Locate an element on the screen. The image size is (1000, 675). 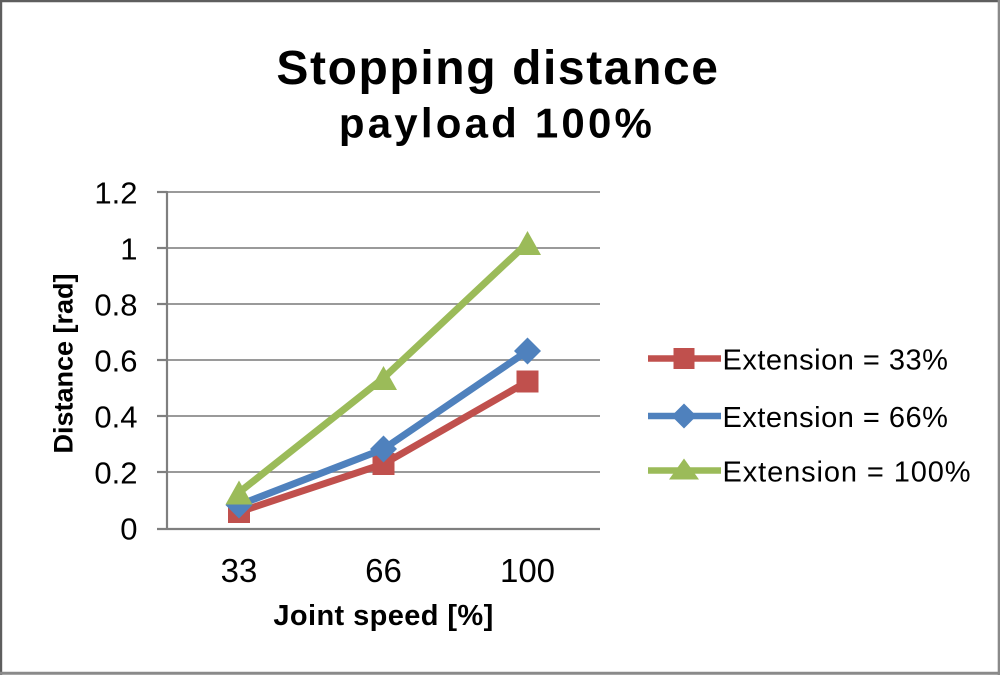
svg-text: Joint speed [%] is located at coordinates (383, 616).